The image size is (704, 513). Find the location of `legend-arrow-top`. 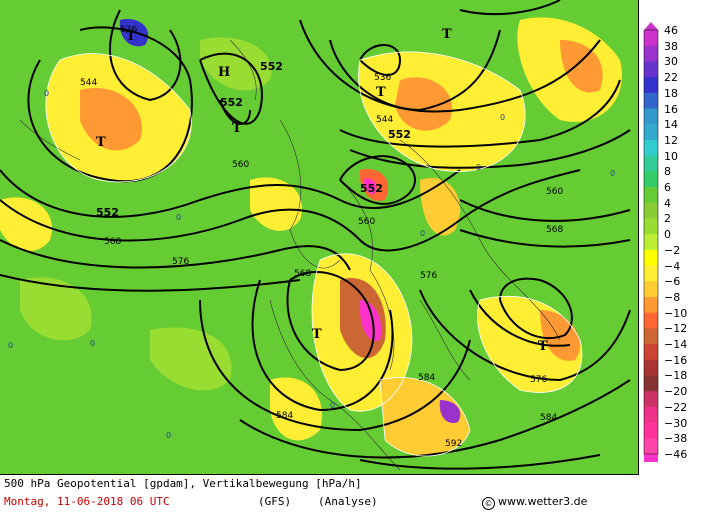

legend-arrow-top is located at coordinates (651, 26).